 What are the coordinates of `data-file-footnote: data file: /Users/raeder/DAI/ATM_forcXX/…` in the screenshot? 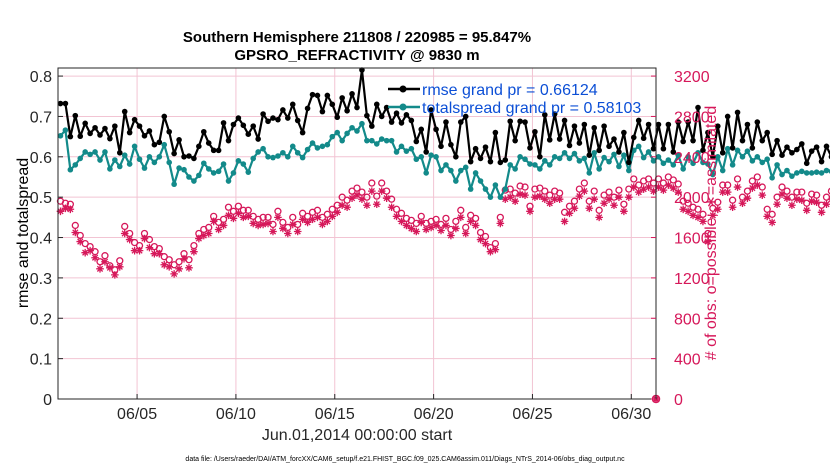 It's located at (405, 459).